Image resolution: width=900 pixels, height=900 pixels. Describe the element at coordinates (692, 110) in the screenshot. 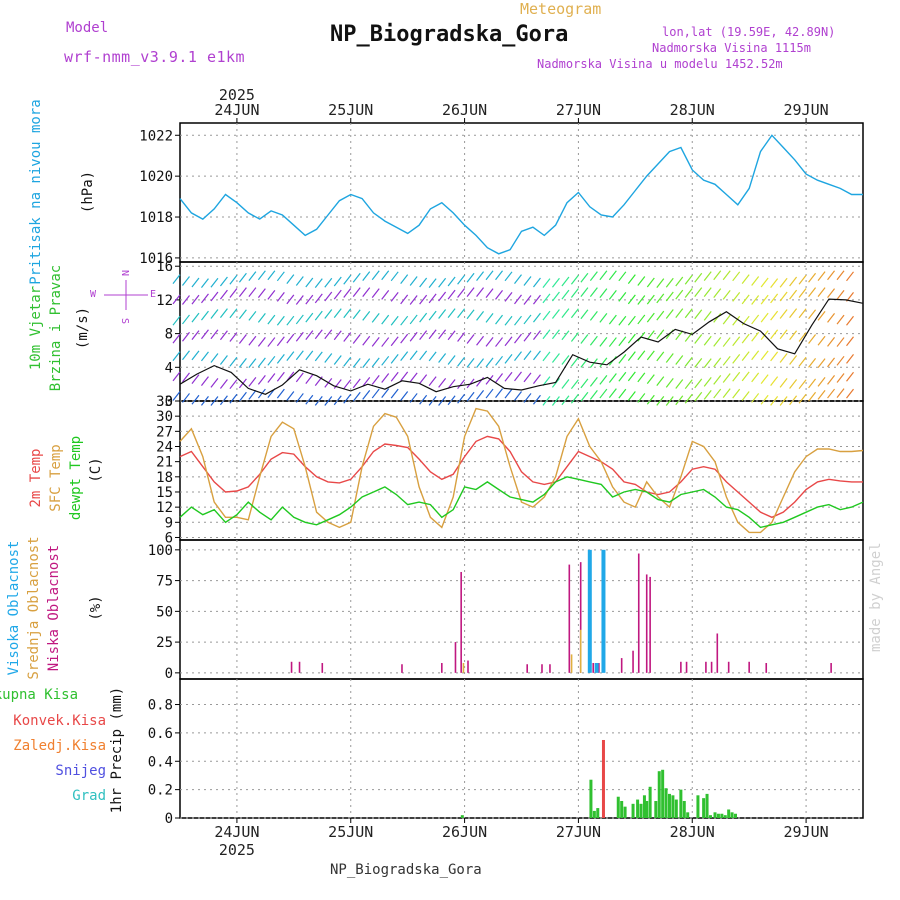

I see `day-label-top: 28JUN` at that location.